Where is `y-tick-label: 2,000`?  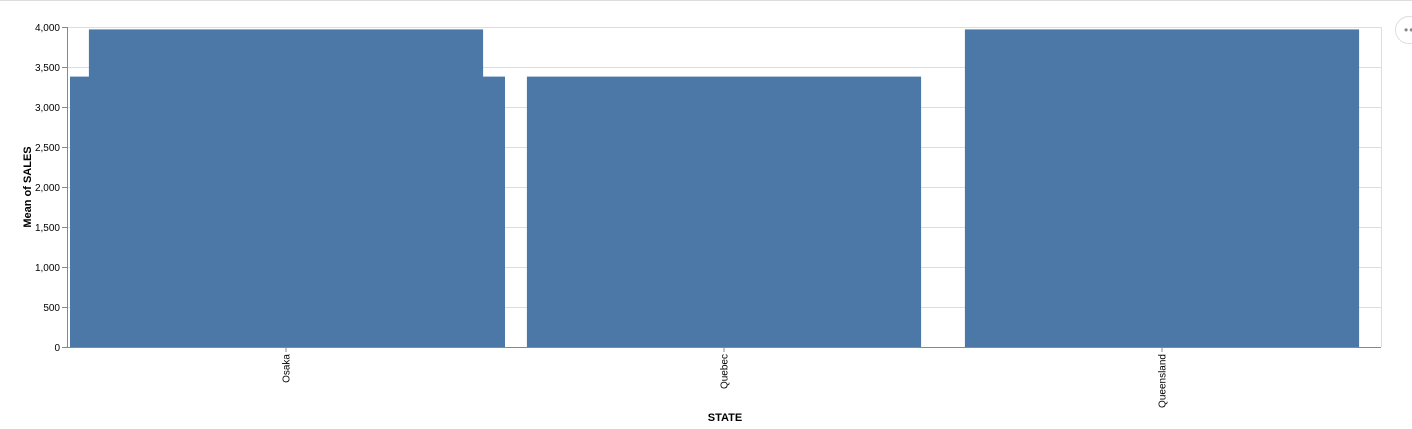
y-tick-label: 2,000 is located at coordinates (47, 188).